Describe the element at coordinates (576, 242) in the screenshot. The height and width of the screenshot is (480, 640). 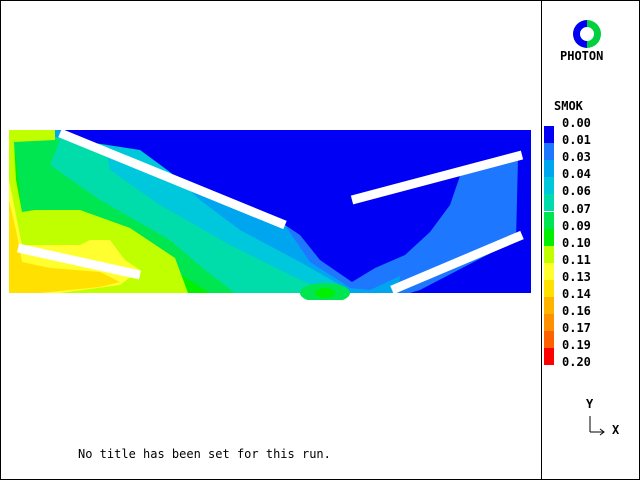
I see `legend-level-label: 0.10` at that location.